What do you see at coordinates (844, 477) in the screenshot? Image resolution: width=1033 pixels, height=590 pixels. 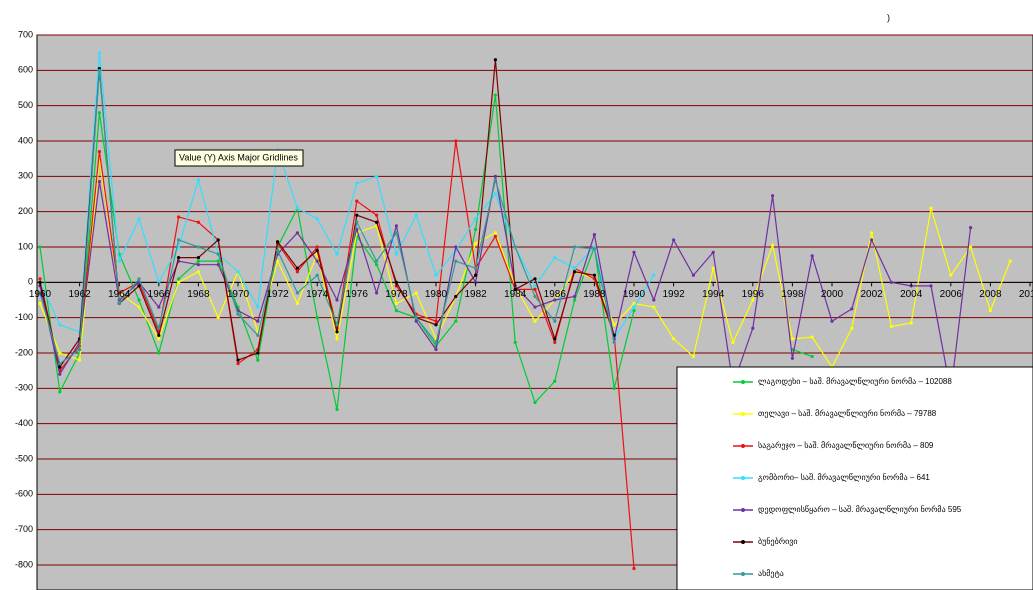 I see `legend-label: გომბორი– საშ. მრავალწლიური ნორმა – 641` at bounding box center [844, 477].